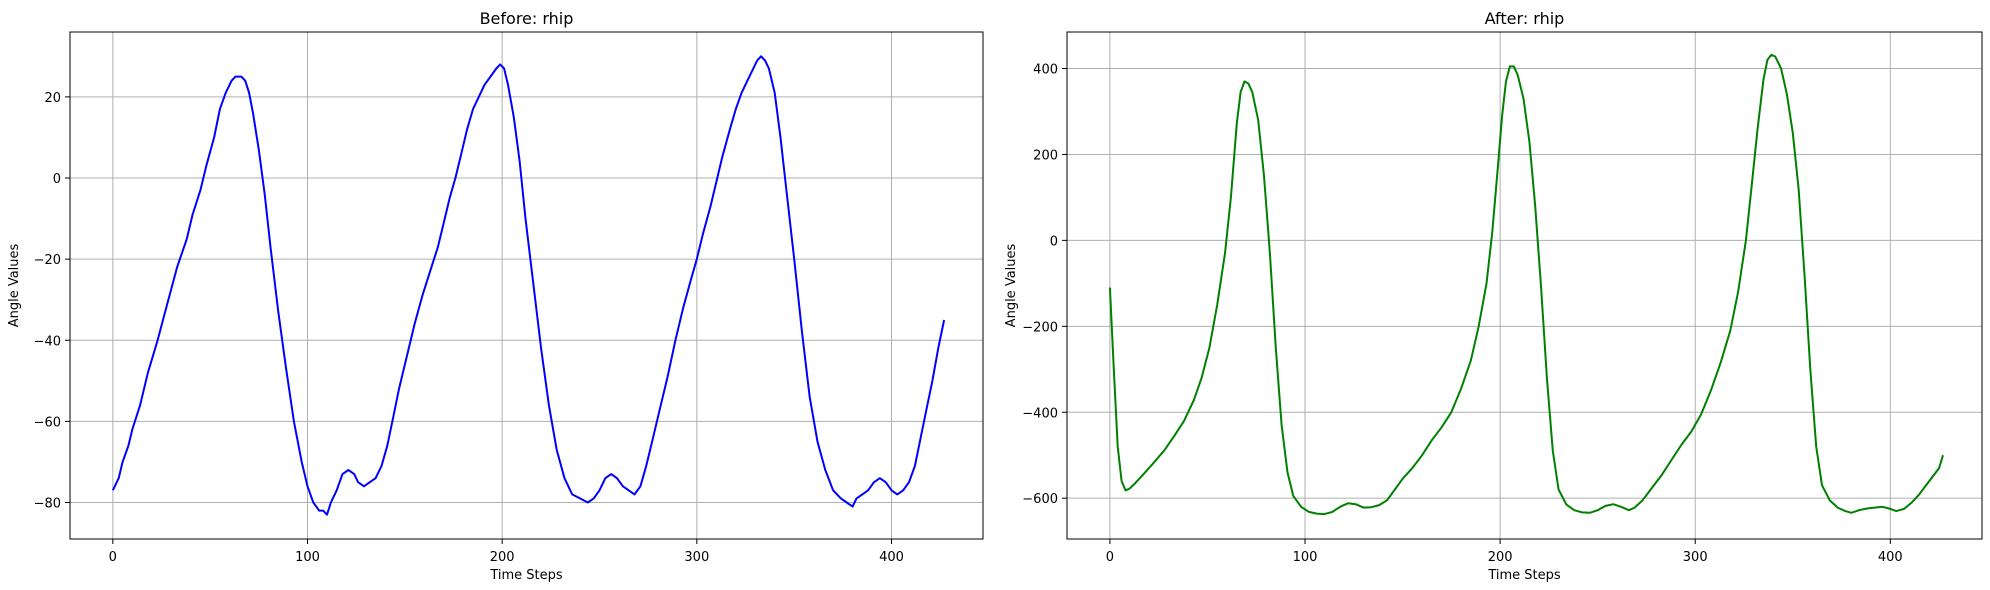  What do you see at coordinates (1011, 285) in the screenshot?
I see `chart-after-y-axis-label: Angle Values` at bounding box center [1011, 285].